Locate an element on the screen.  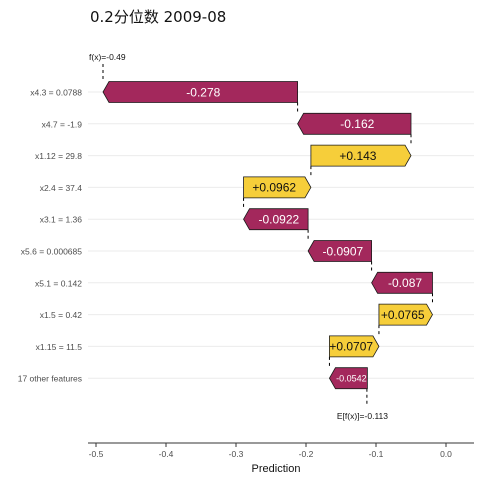
y-tick-label: x2.4 = 37.4 is located at coordinates (61, 188).